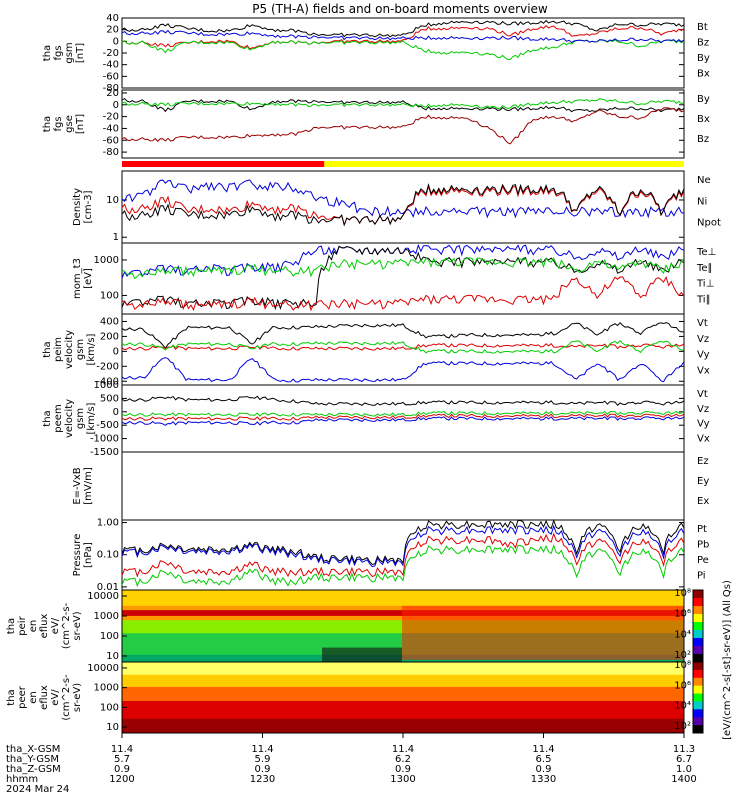  What do you see at coordinates (103, 668) in the screenshot?
I see `y-tick-label: 10000` at bounding box center [103, 668].